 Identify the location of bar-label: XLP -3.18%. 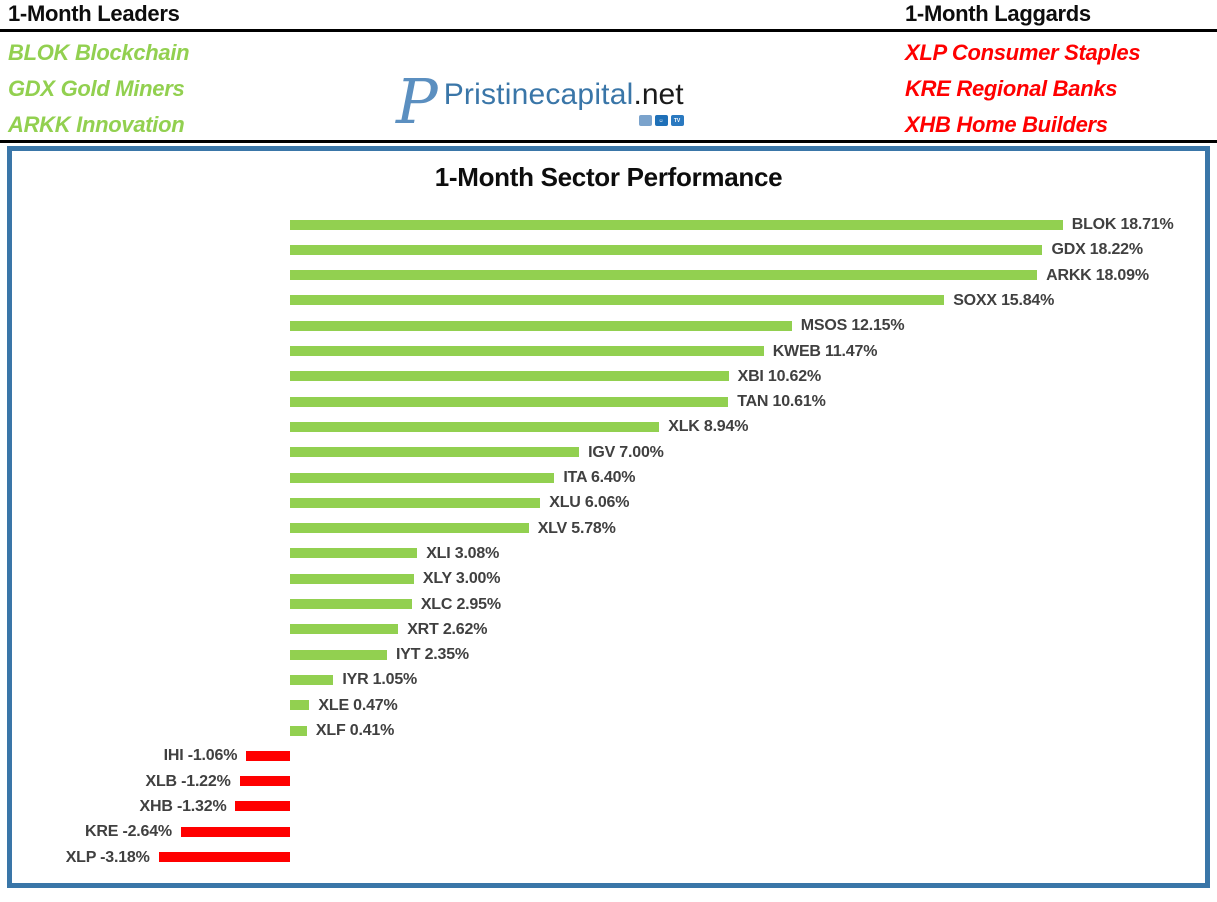
(107, 857).